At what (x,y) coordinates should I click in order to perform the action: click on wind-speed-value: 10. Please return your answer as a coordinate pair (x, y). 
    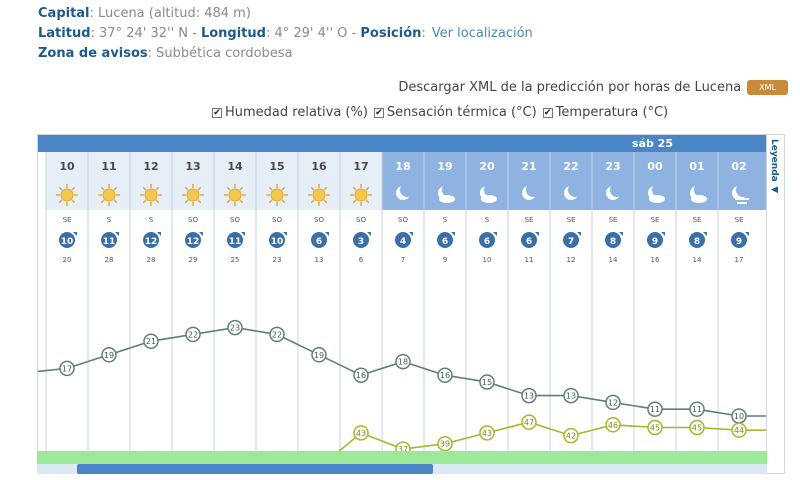
    Looking at the image, I should click on (67, 242).